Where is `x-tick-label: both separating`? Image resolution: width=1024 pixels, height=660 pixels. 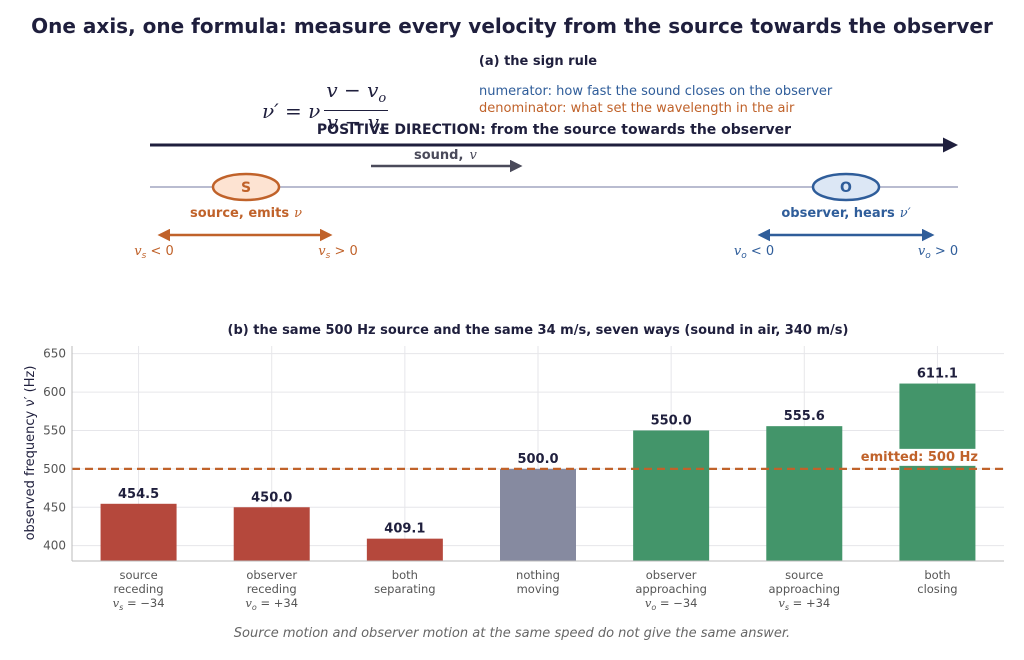 x-tick-label: both separating is located at coordinates (404, 582).